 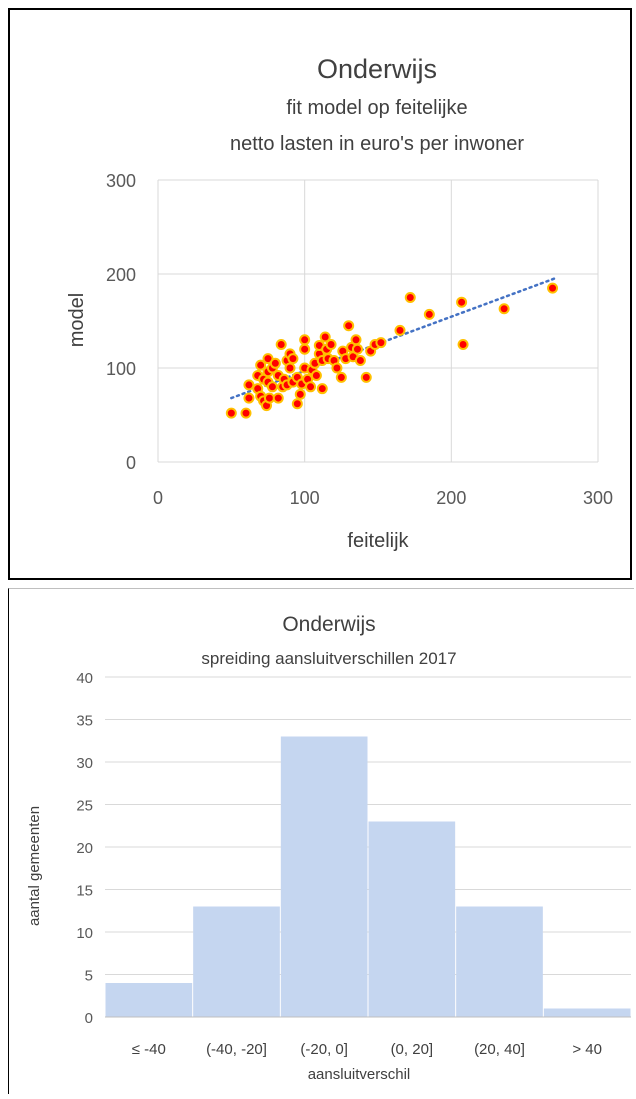 I want to click on histogram-x-tick-label: > 40, so click(x=587, y=1049).